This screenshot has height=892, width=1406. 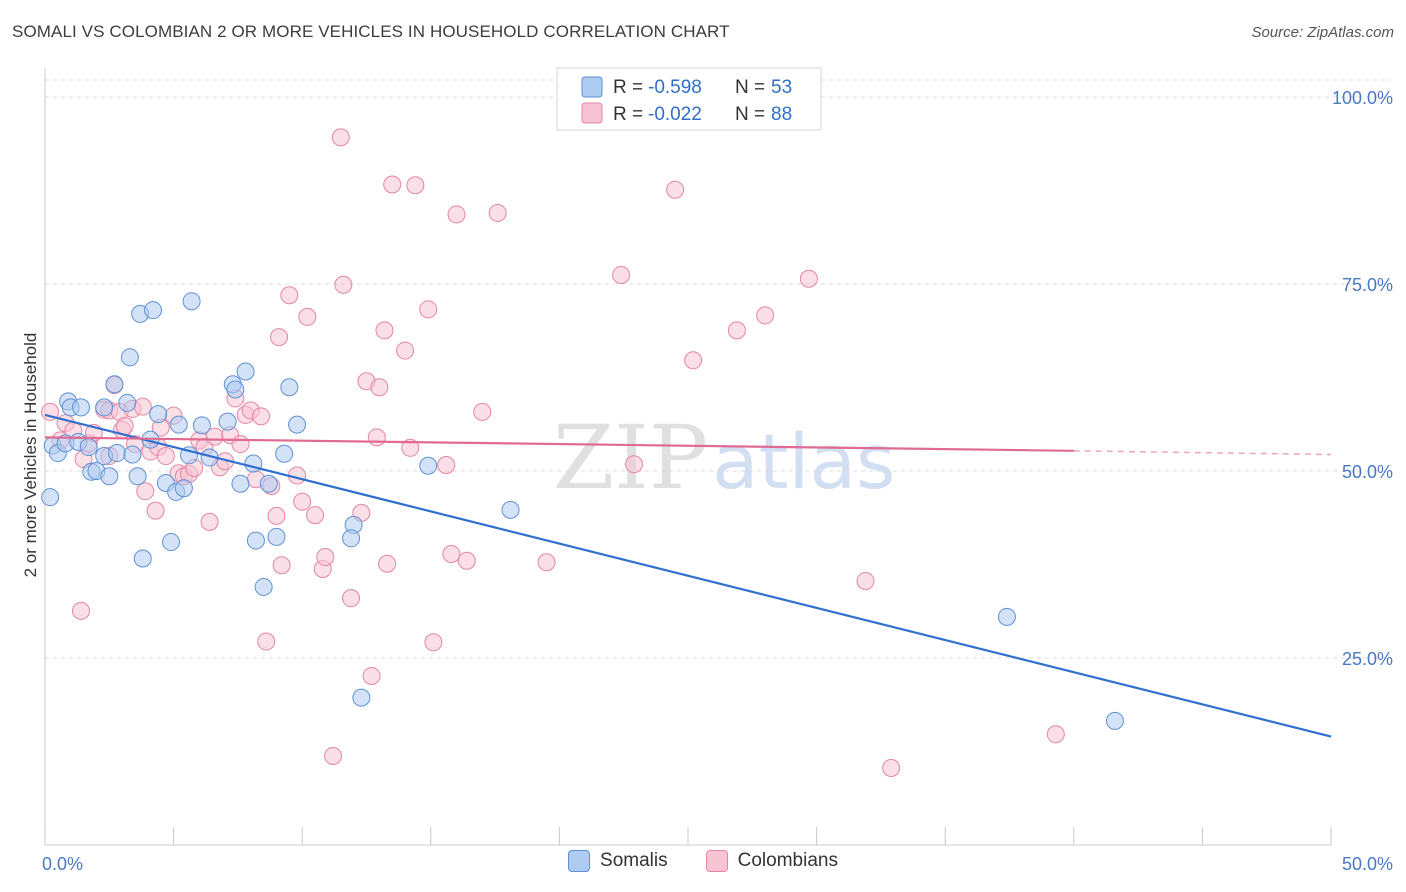 I want to click on legend-r-label-colombian: R =, so click(x=628, y=114).